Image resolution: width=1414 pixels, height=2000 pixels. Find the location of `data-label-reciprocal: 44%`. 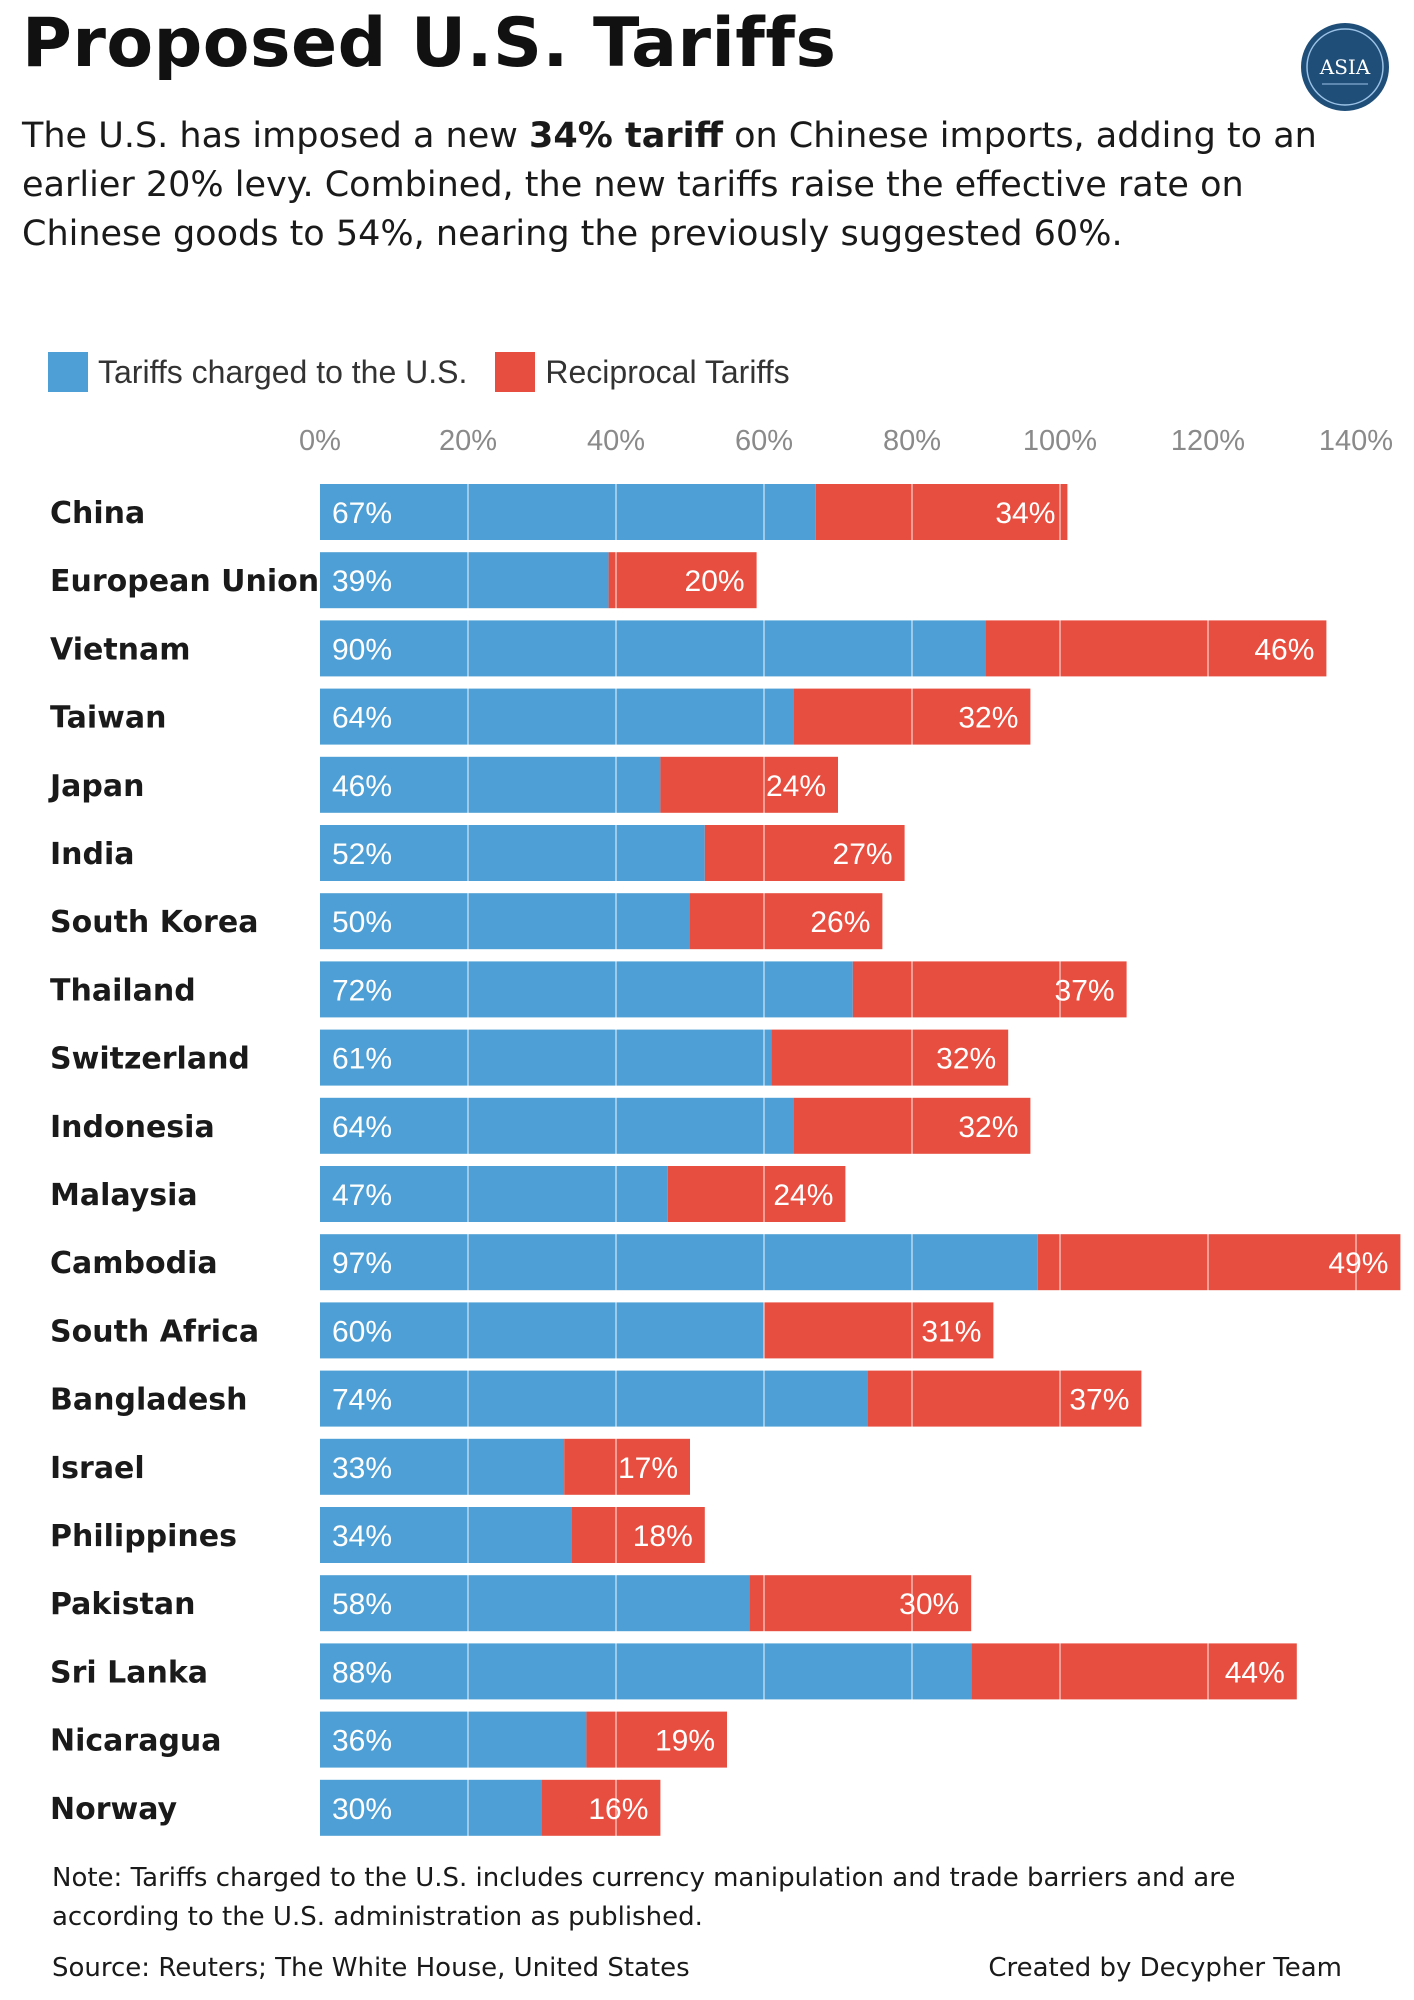

data-label-reciprocal: 44% is located at coordinates (1255, 1672).